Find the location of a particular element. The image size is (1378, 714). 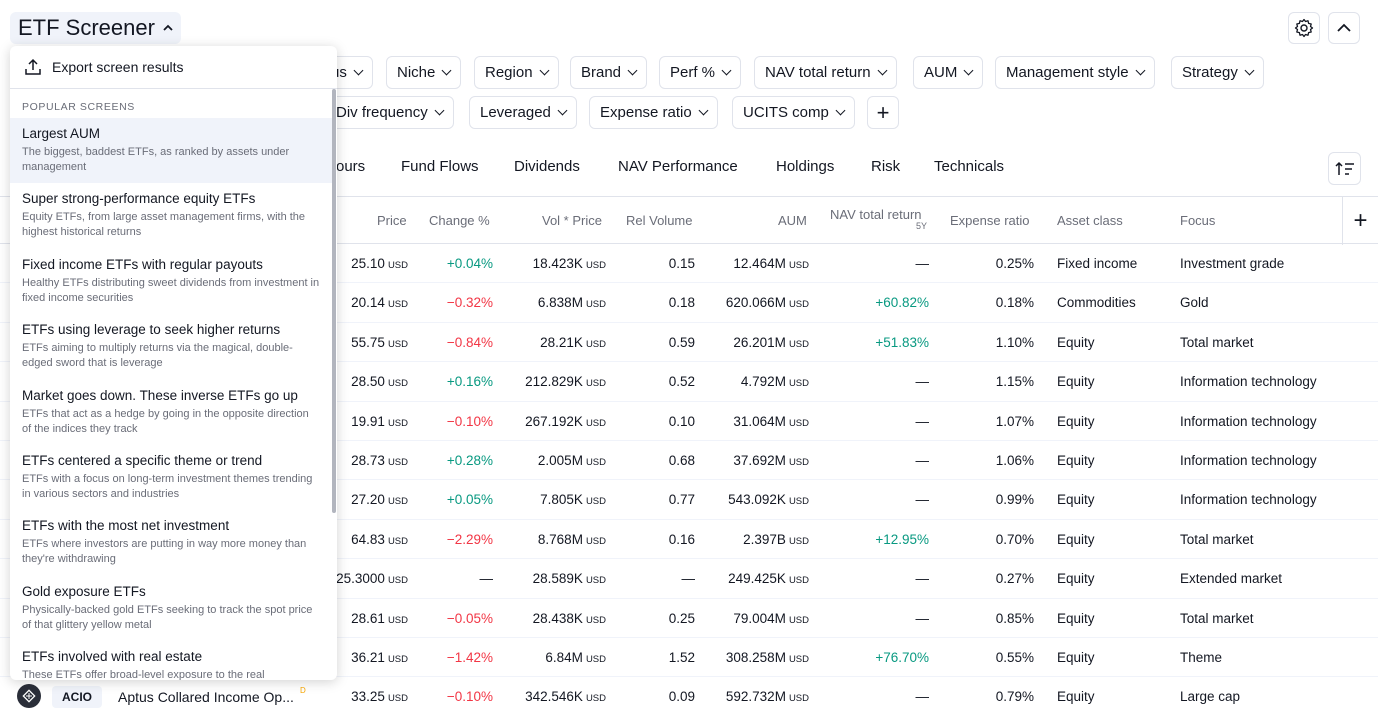

cell-expense-ratio: 0.99% is located at coordinates (1015, 499).